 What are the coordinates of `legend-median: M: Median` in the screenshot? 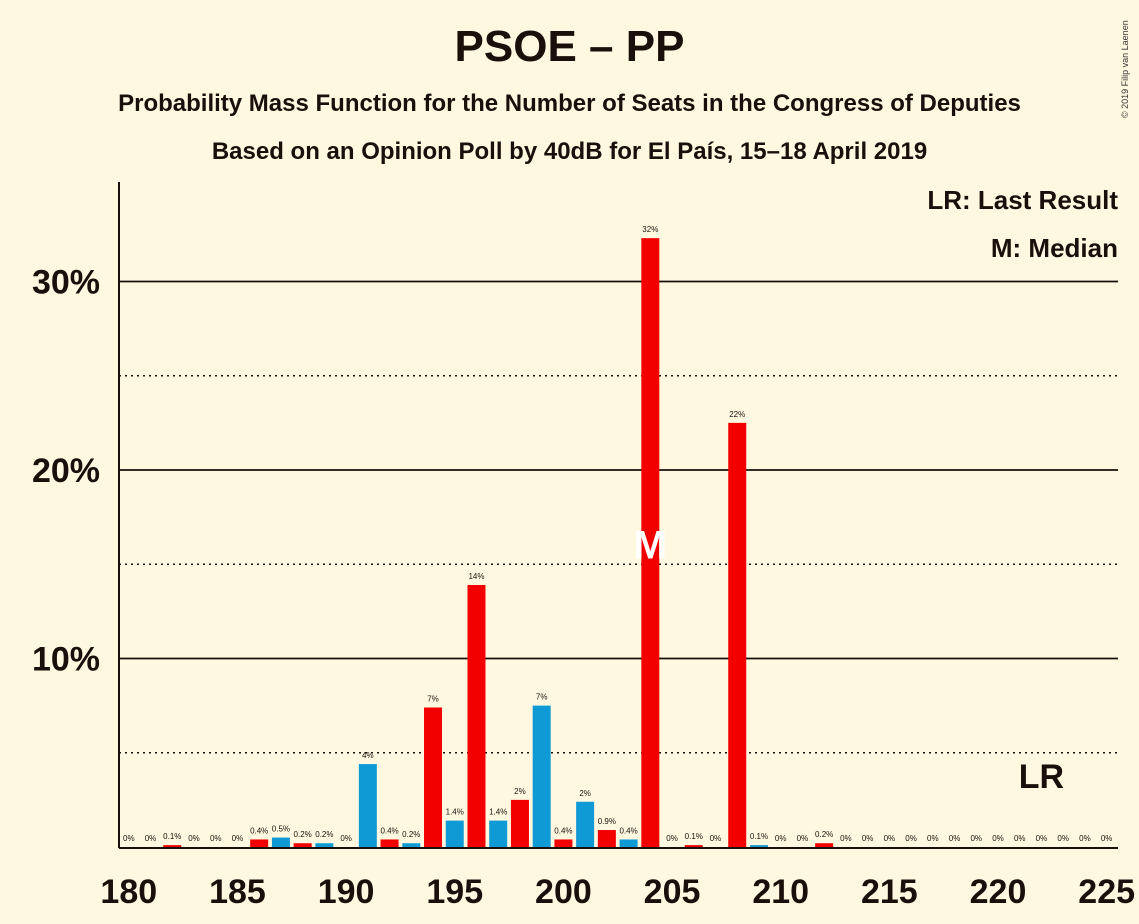 It's located at (1054, 248).